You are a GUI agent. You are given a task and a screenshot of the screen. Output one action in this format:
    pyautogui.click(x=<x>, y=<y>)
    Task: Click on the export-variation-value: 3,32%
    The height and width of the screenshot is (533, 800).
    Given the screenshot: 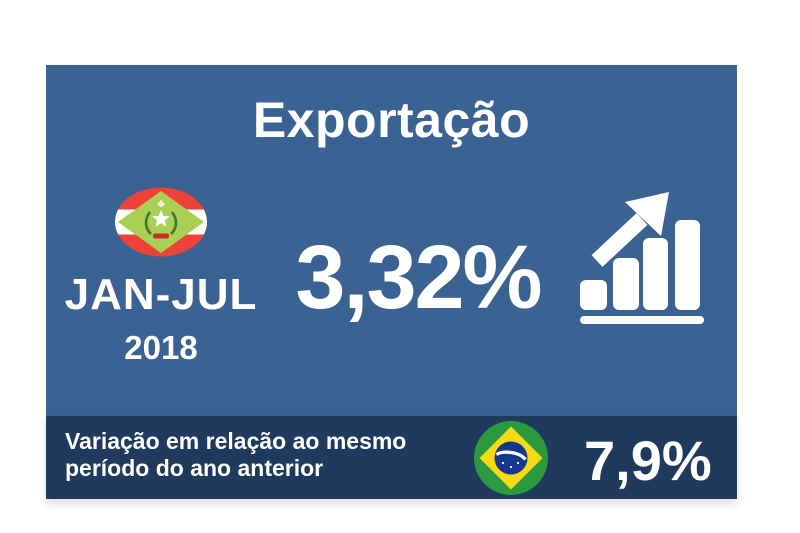 What is the action you would take?
    pyautogui.click(x=418, y=278)
    